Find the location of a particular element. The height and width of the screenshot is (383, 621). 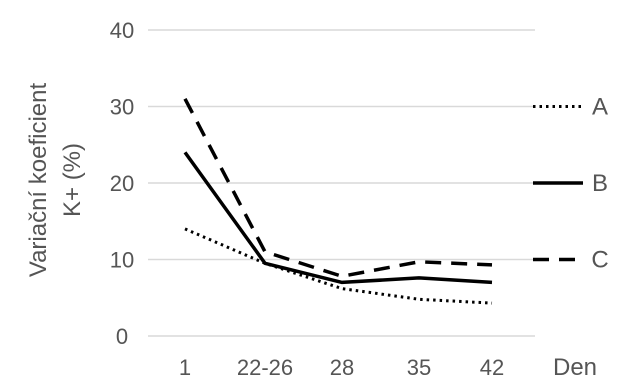

x-tick-label: 35 is located at coordinates (419, 367).